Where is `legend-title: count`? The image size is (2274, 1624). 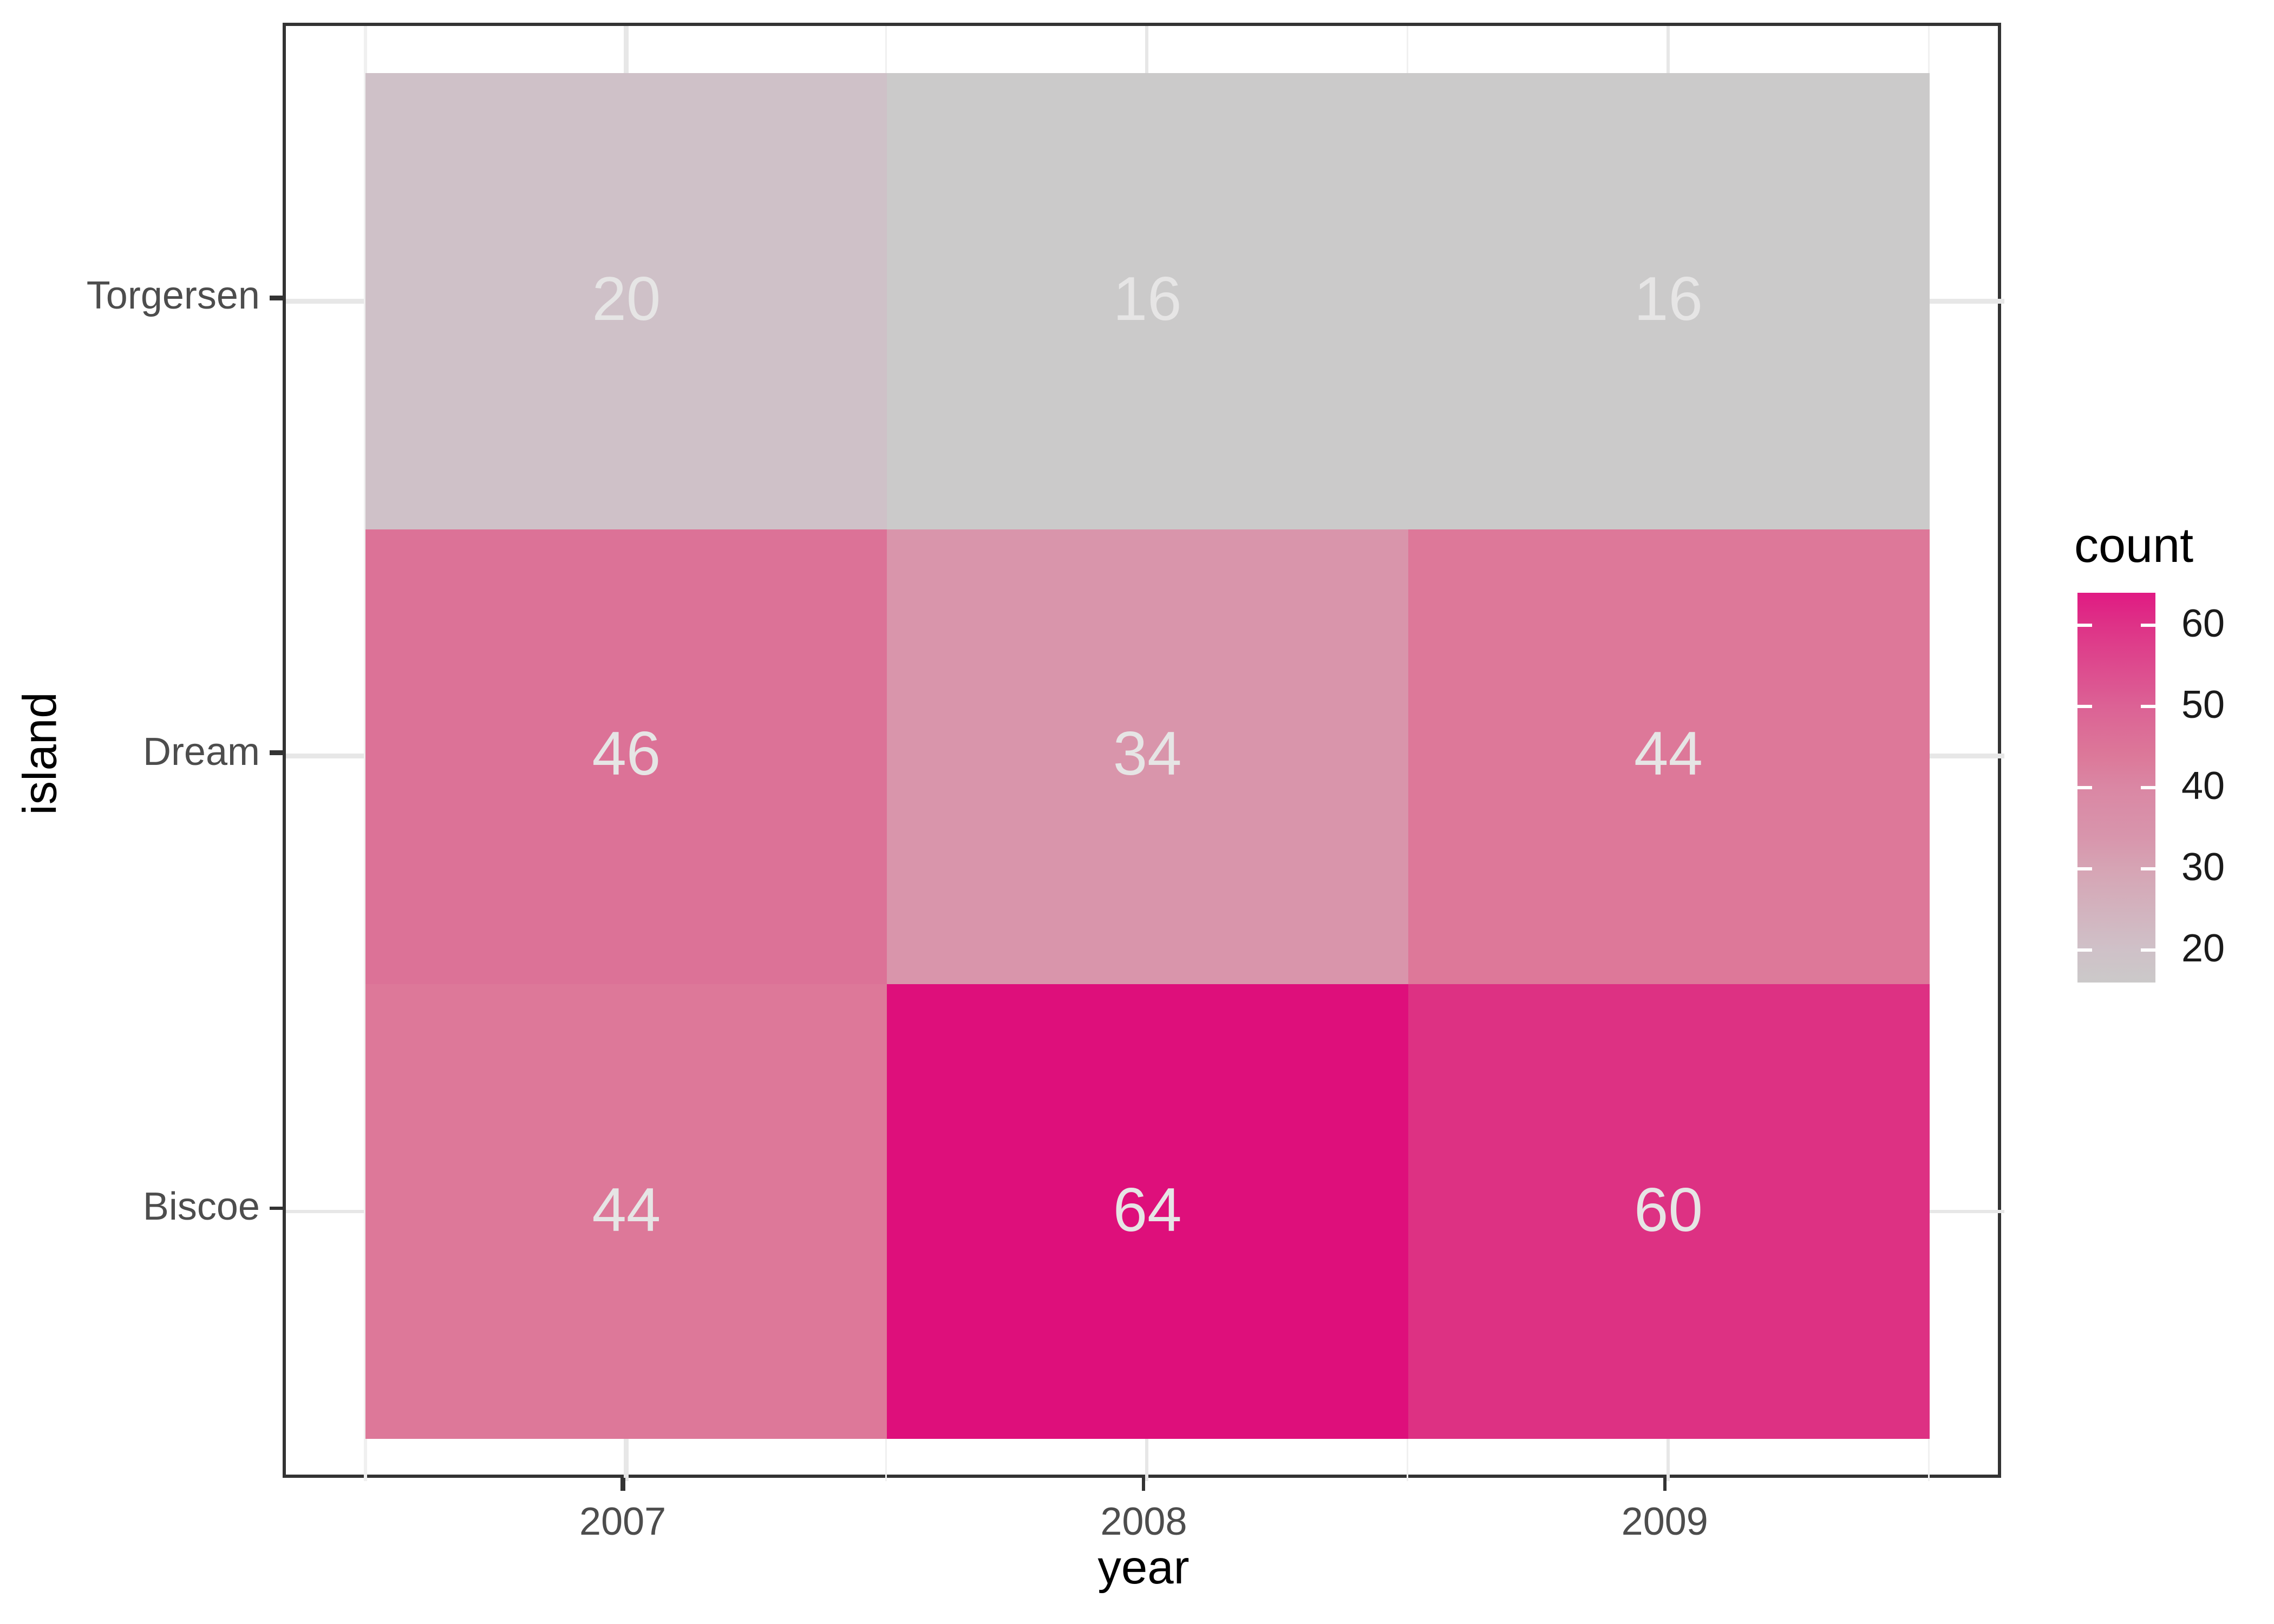
legend-title: count is located at coordinates (2134, 546).